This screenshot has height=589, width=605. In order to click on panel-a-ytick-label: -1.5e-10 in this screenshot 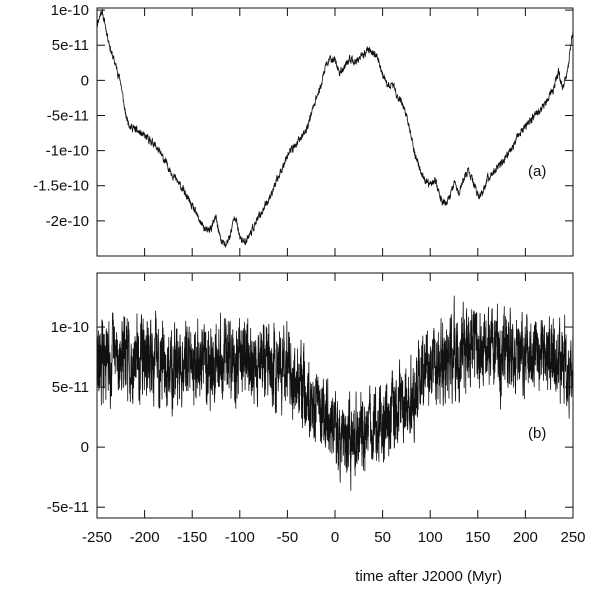, I will do `click(61, 186)`.